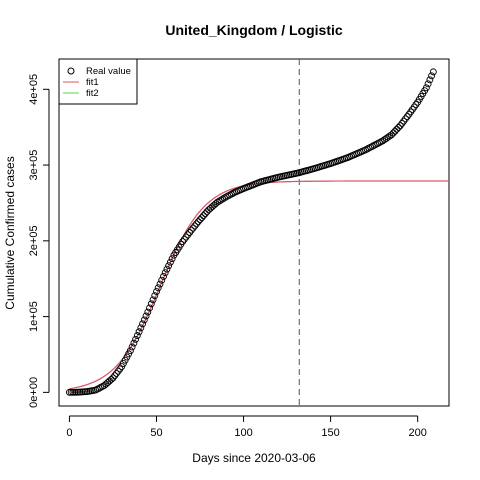  Describe the element at coordinates (254, 458) in the screenshot. I see `x-axis-label: Days since 2020-03-06` at that location.